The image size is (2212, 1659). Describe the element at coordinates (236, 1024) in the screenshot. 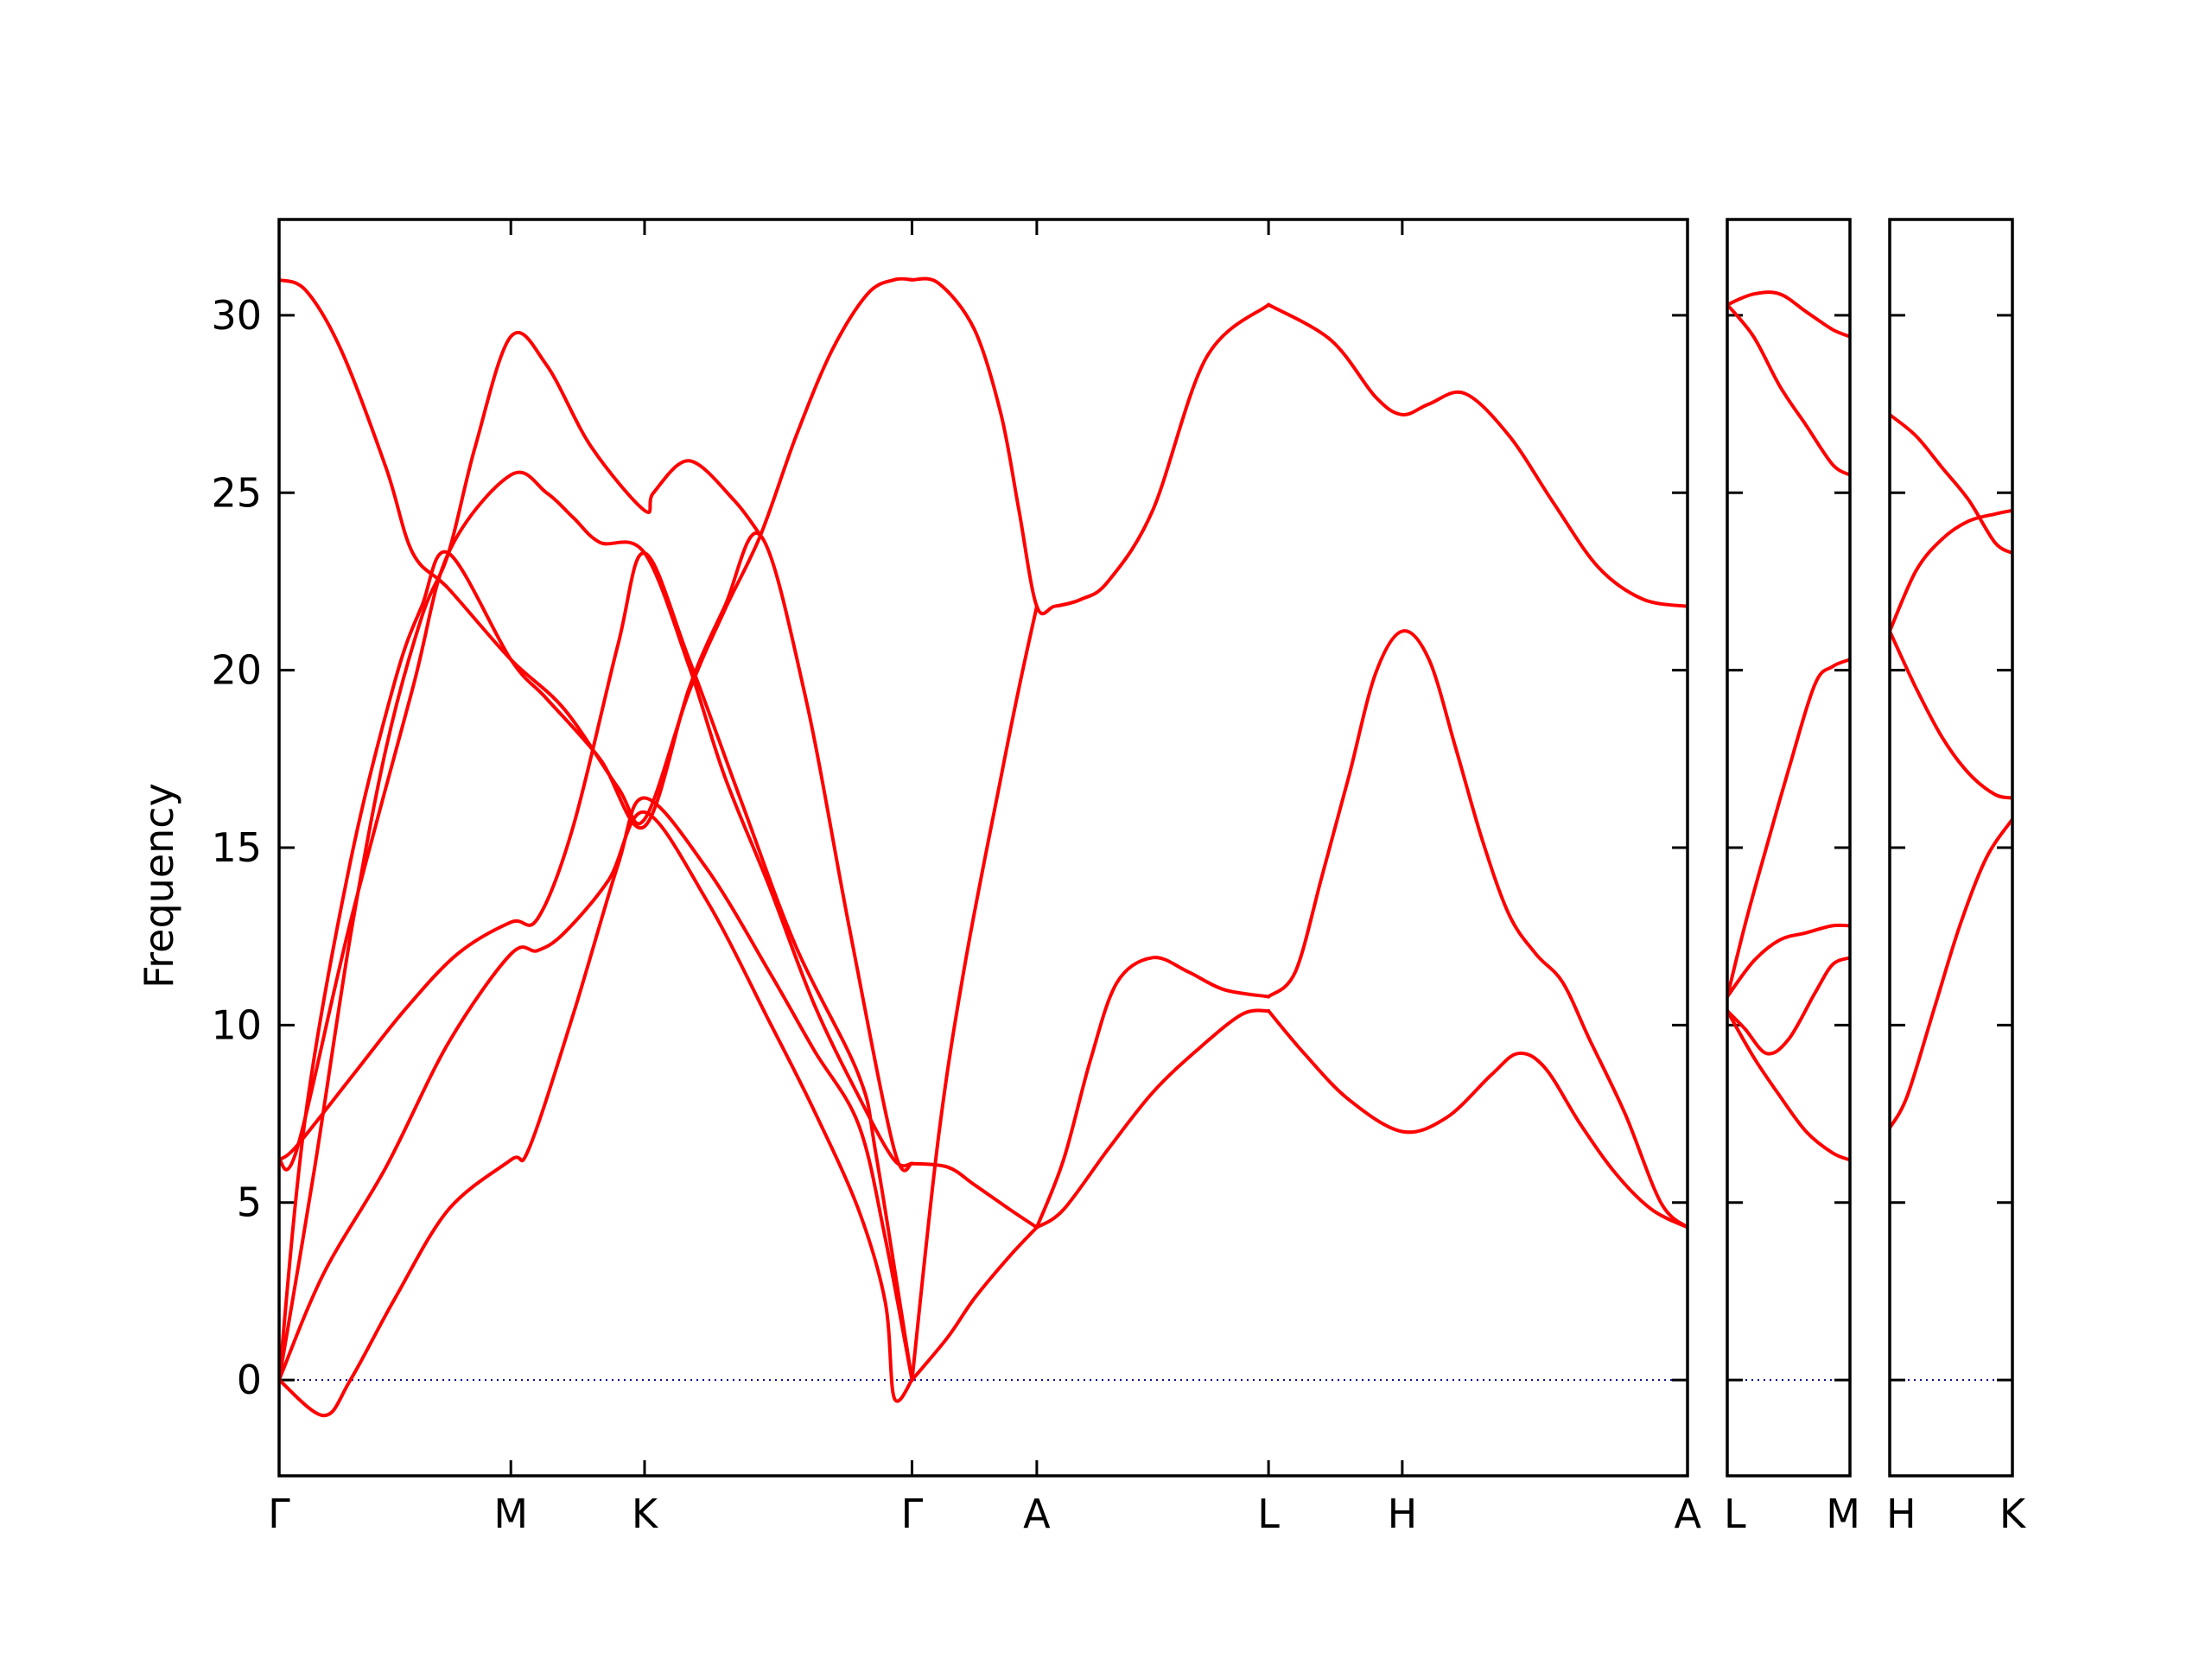

I see `y-tick-label: 10` at that location.